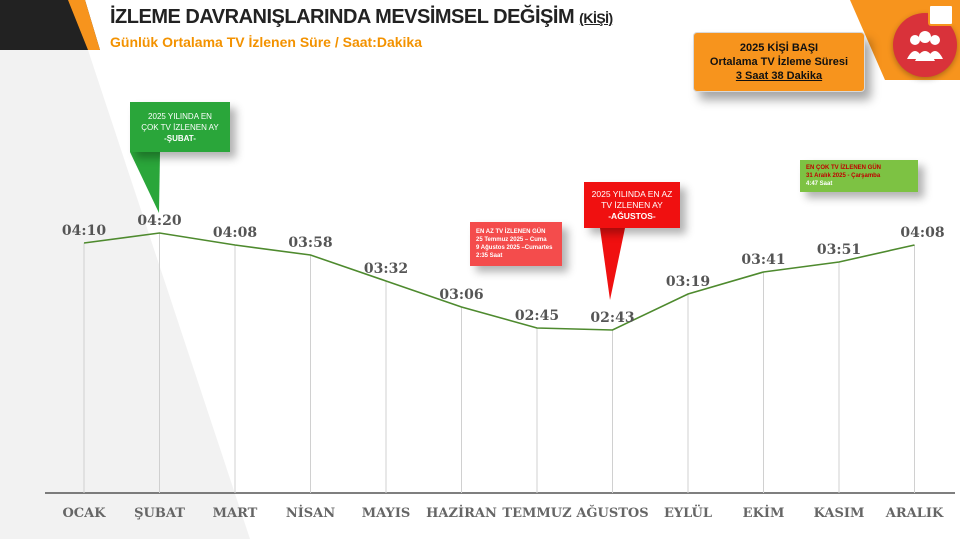 Image resolution: width=960 pixels, height=539 pixels. What do you see at coordinates (611, 512) in the screenshot?
I see `x-tick-label: AĞUSTOS` at bounding box center [611, 512].